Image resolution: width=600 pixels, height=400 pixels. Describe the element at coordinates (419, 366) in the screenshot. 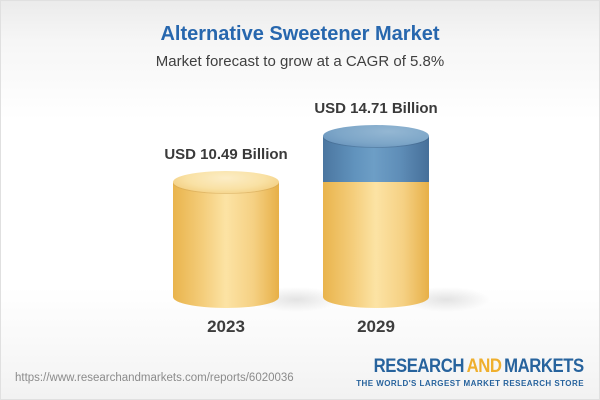

I see `logo-word-research: RESEARCH` at that location.